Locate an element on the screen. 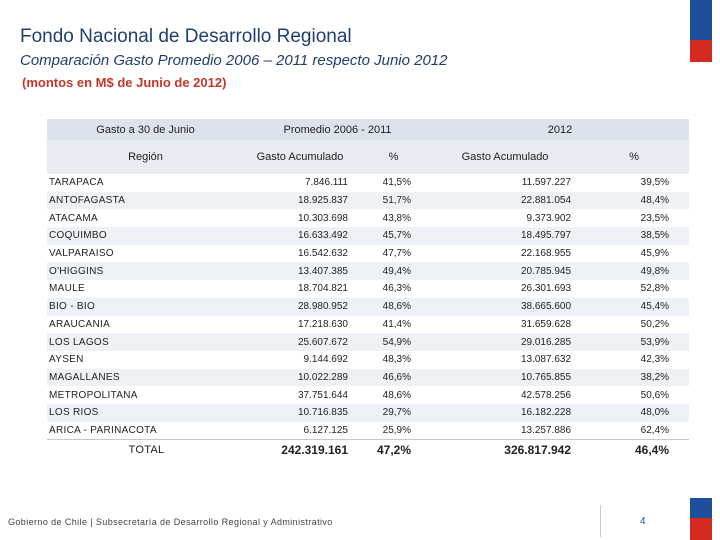 This screenshot has height=540, width=720. cell-avg-gasto: 10.022.289 is located at coordinates (300, 377).